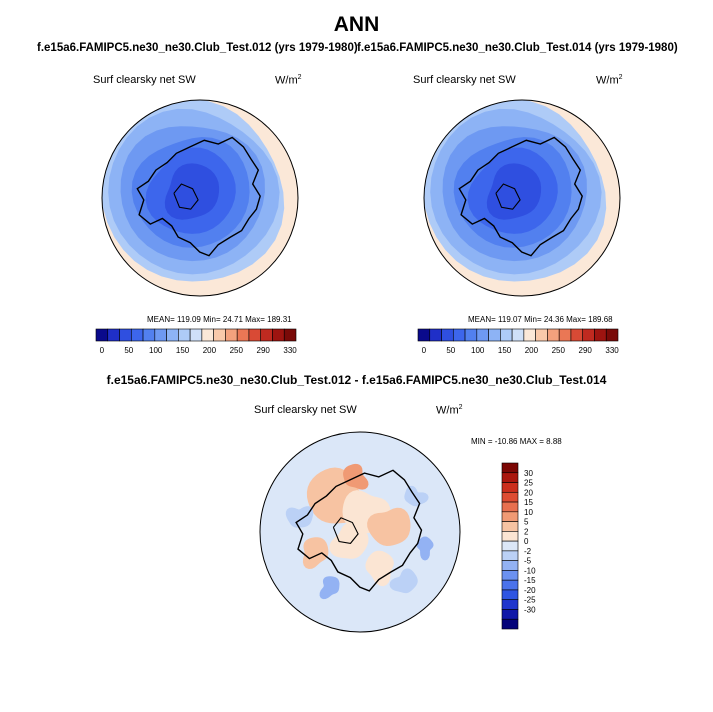 This screenshot has height=712, width=713. I want to click on difference-colorbar-tick-label: 30, so click(528, 473).